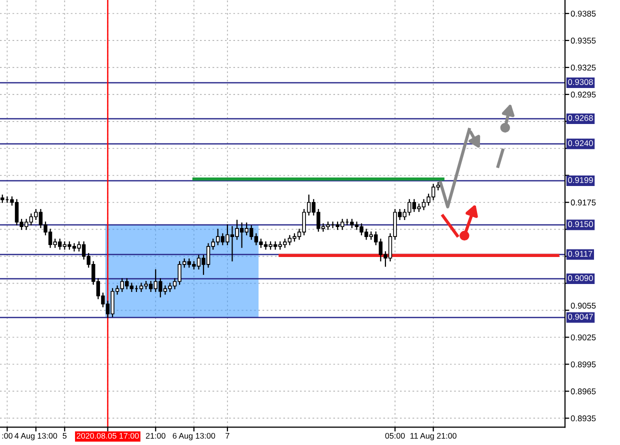  Describe the element at coordinates (580, 180) in the screenshot. I see `ref-line-label: 0.9199` at that location.